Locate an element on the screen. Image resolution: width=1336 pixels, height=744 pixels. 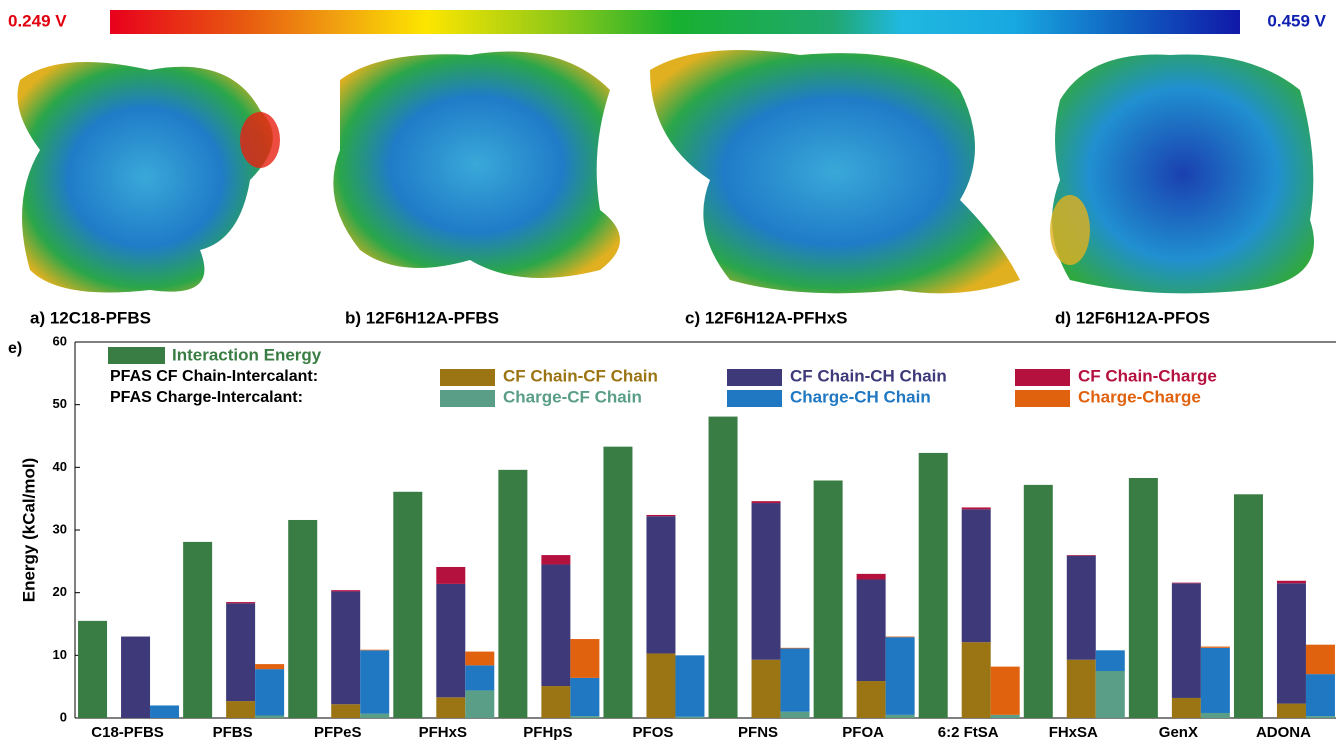
y-tick-label: 40 is located at coordinates (60, 466).